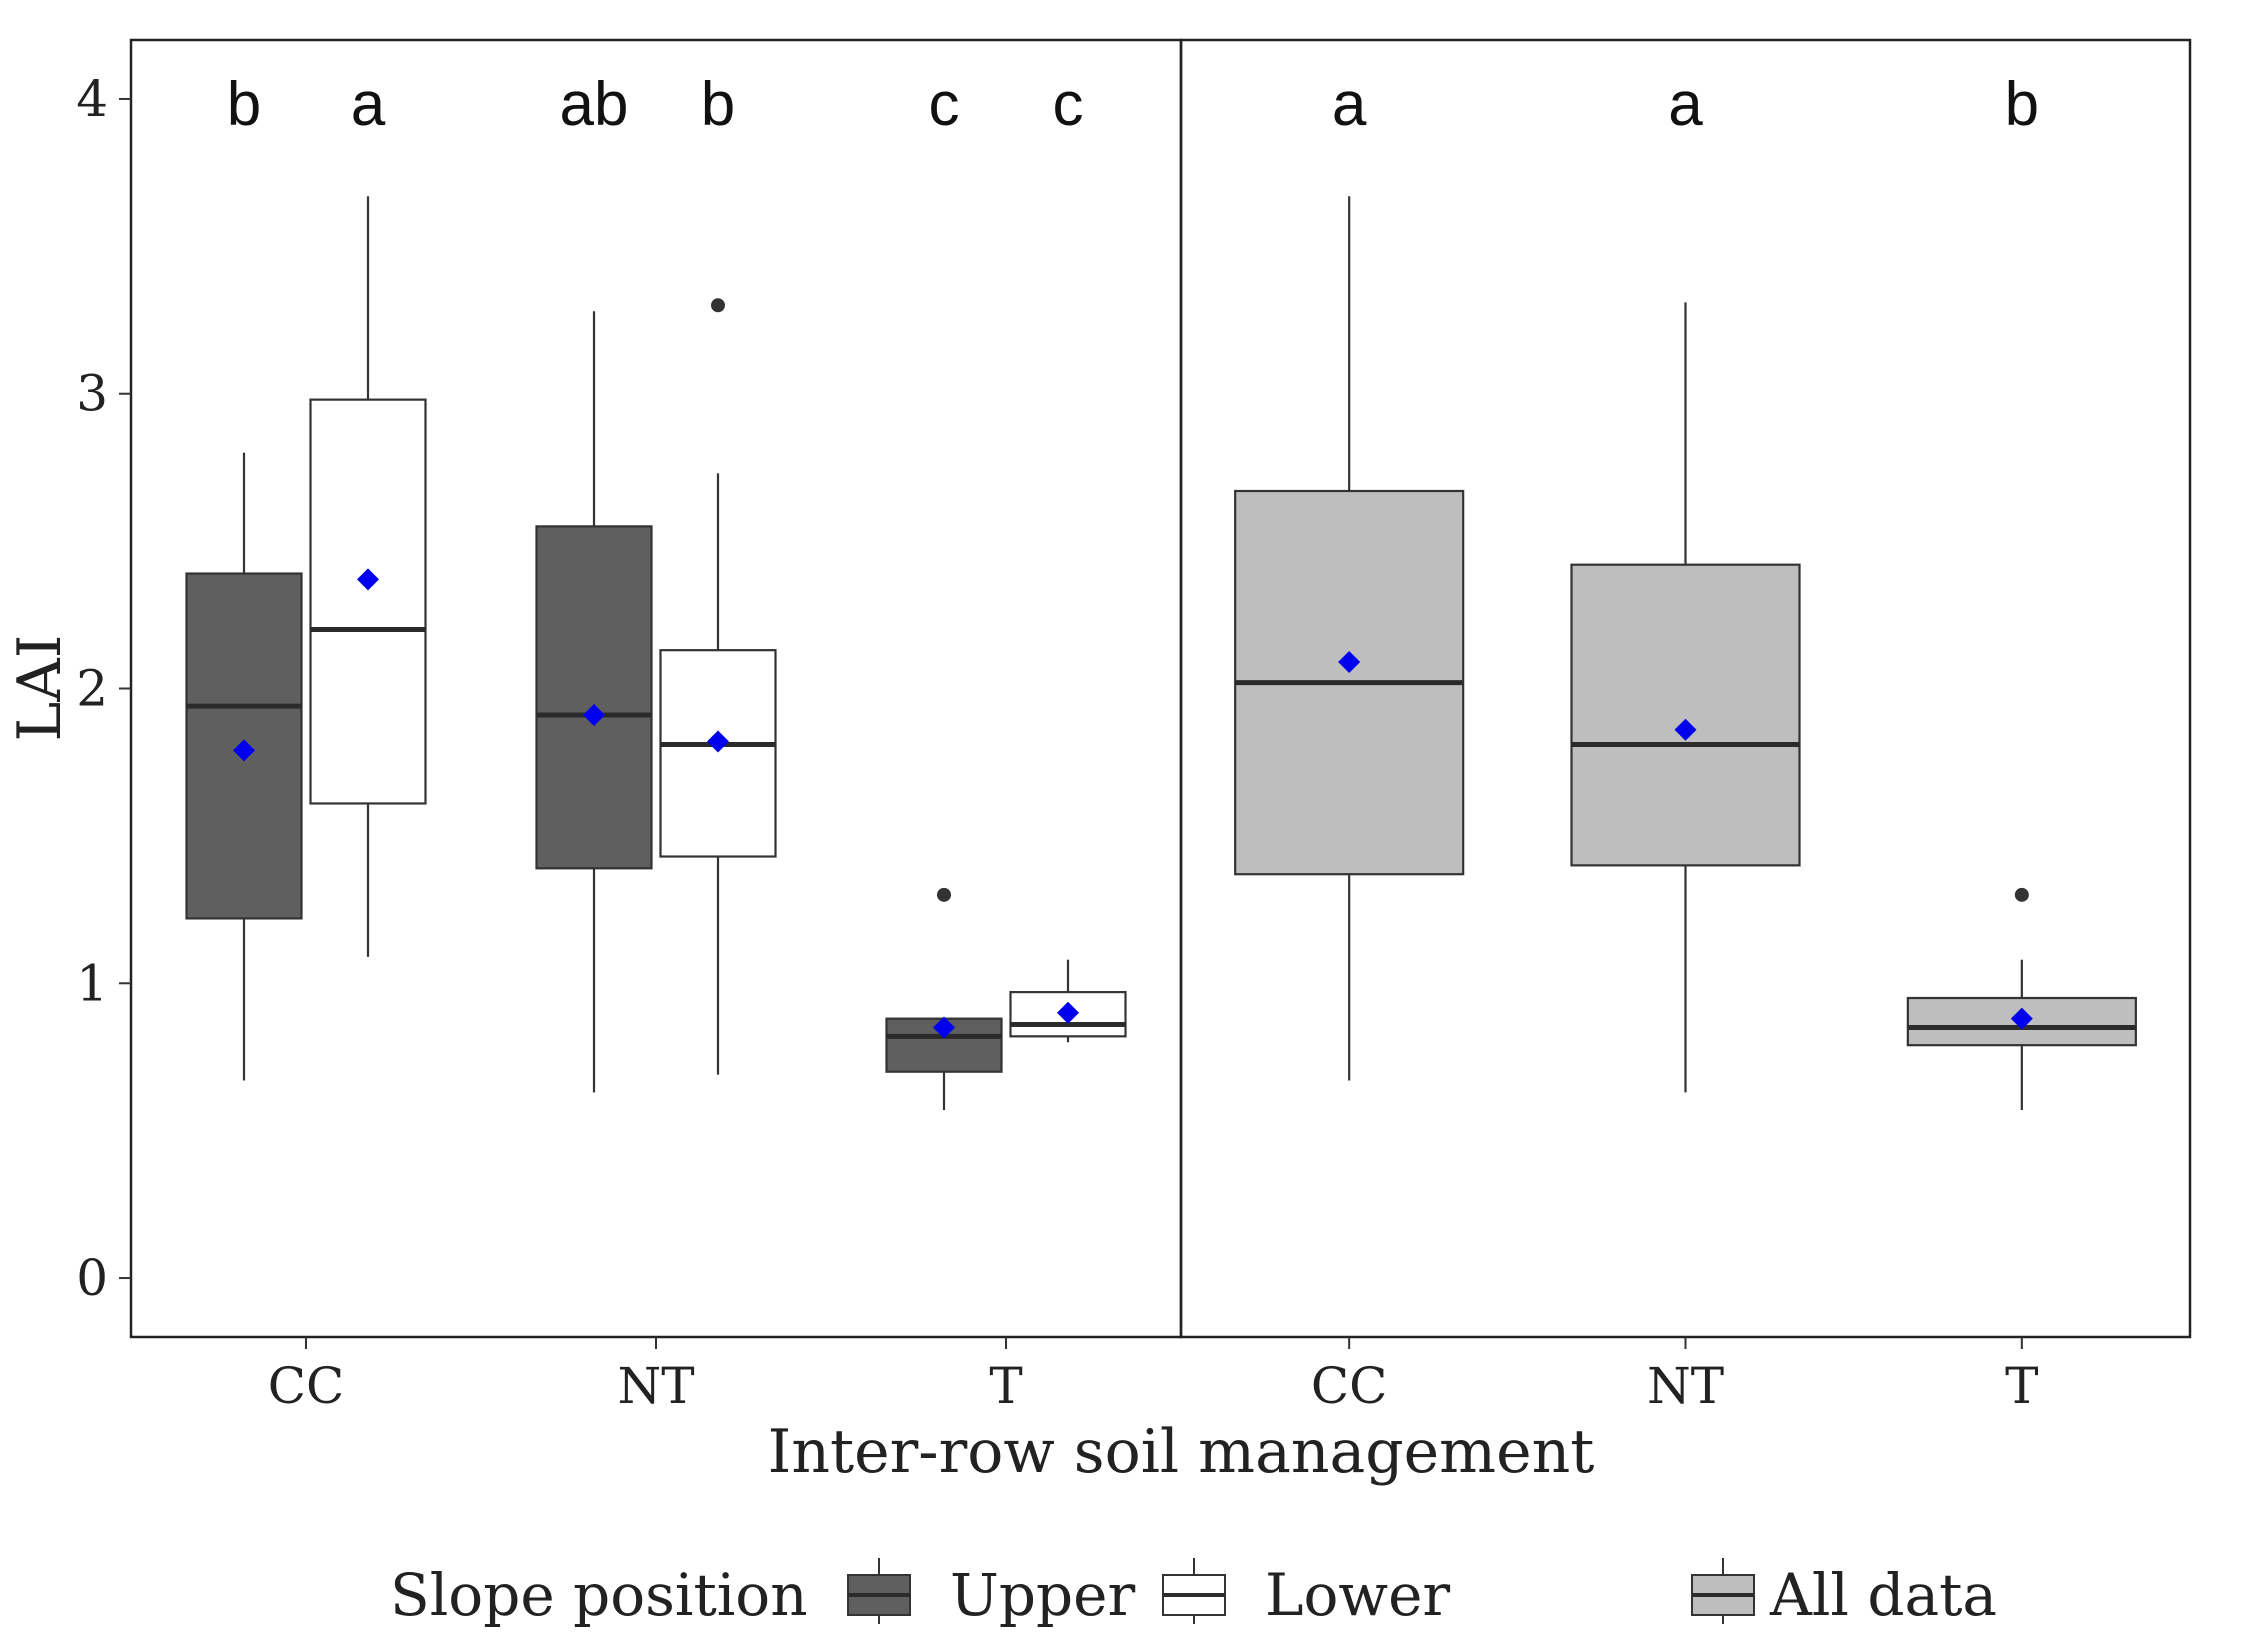  I want to click on box-upper-NT: ab, so click(594, 581).